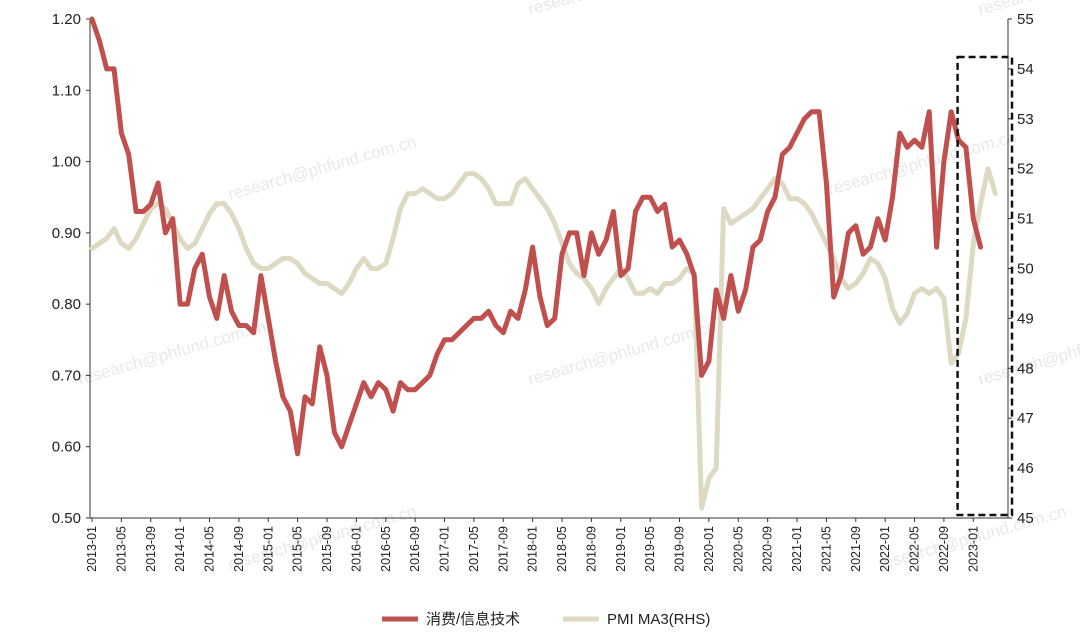 This screenshot has height=641, width=1080. I want to click on x-tick-label: 2015-05, so click(298, 549).